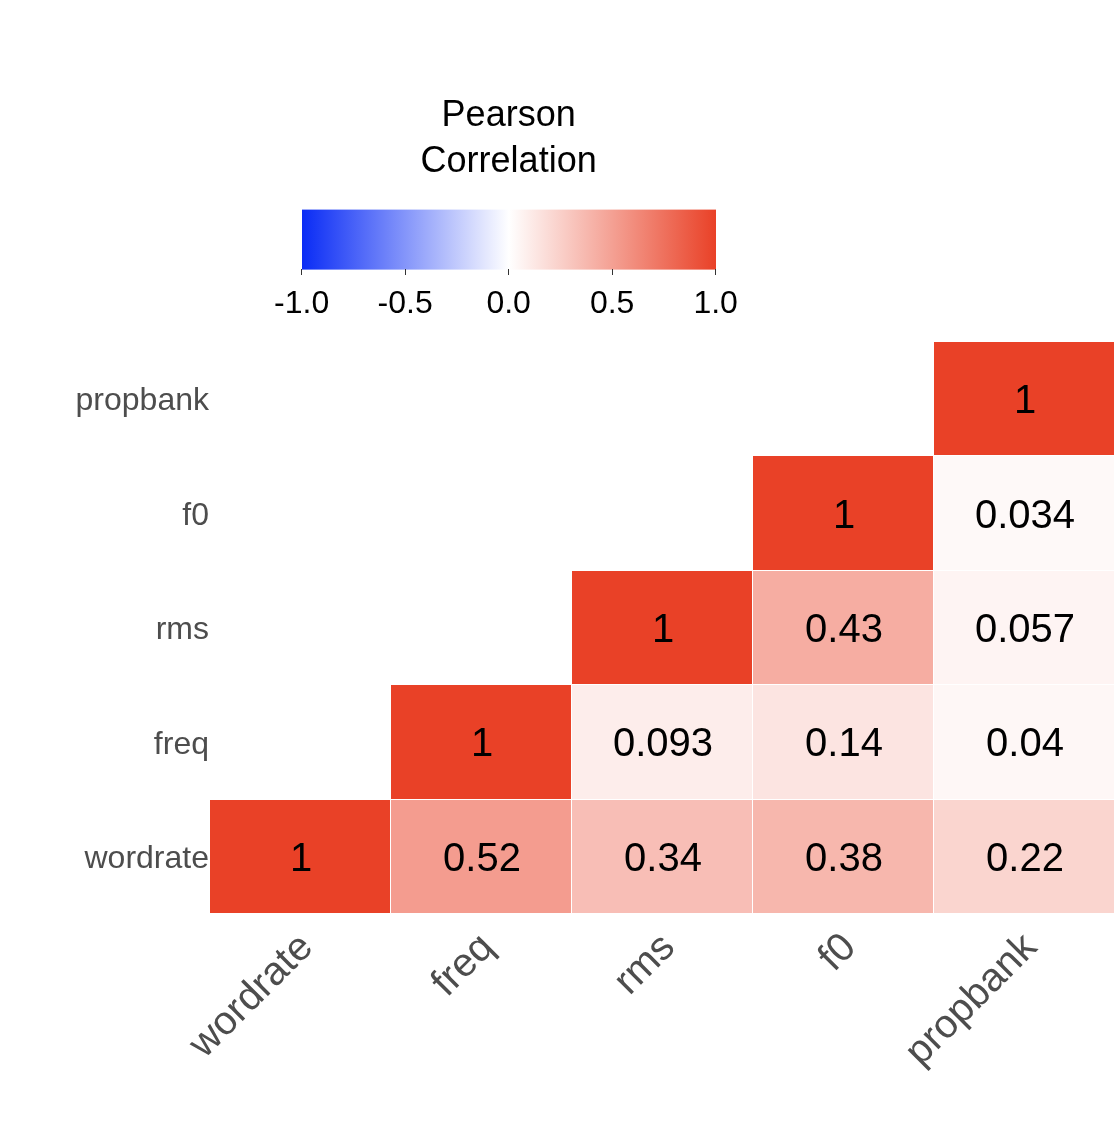 The height and width of the screenshot is (1139, 1117). I want to click on data-label: 0.52, so click(482, 857).